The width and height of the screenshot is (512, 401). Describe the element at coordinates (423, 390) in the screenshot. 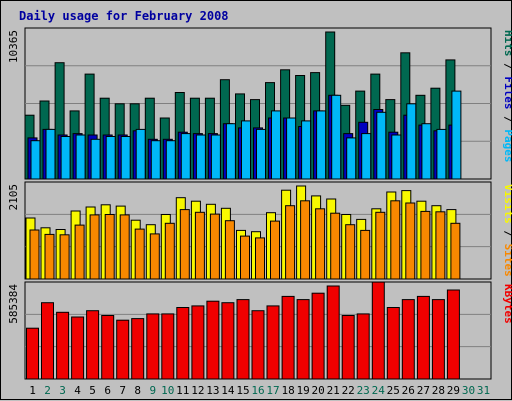

I see `day-label: 27` at that location.